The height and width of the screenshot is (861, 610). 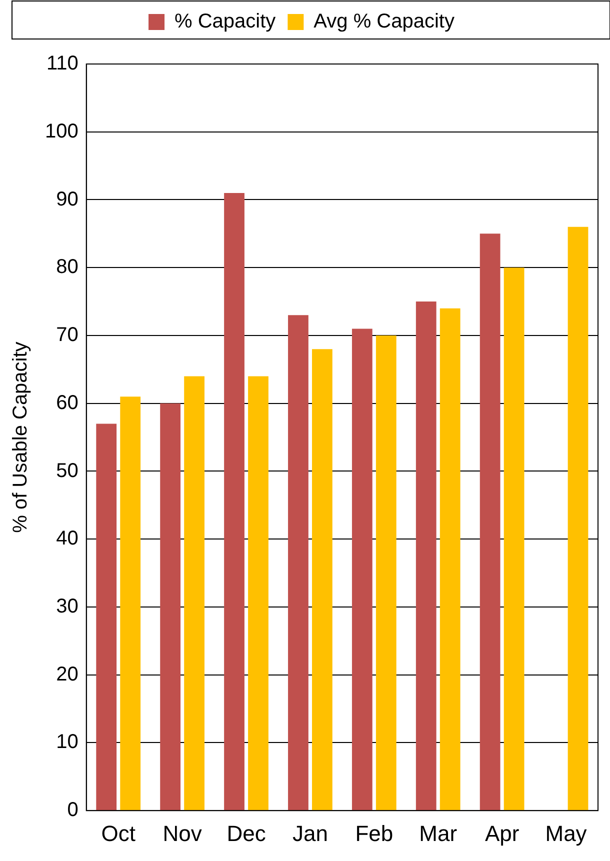 What do you see at coordinates (182, 833) in the screenshot?
I see `x-tick-label: Nov` at bounding box center [182, 833].